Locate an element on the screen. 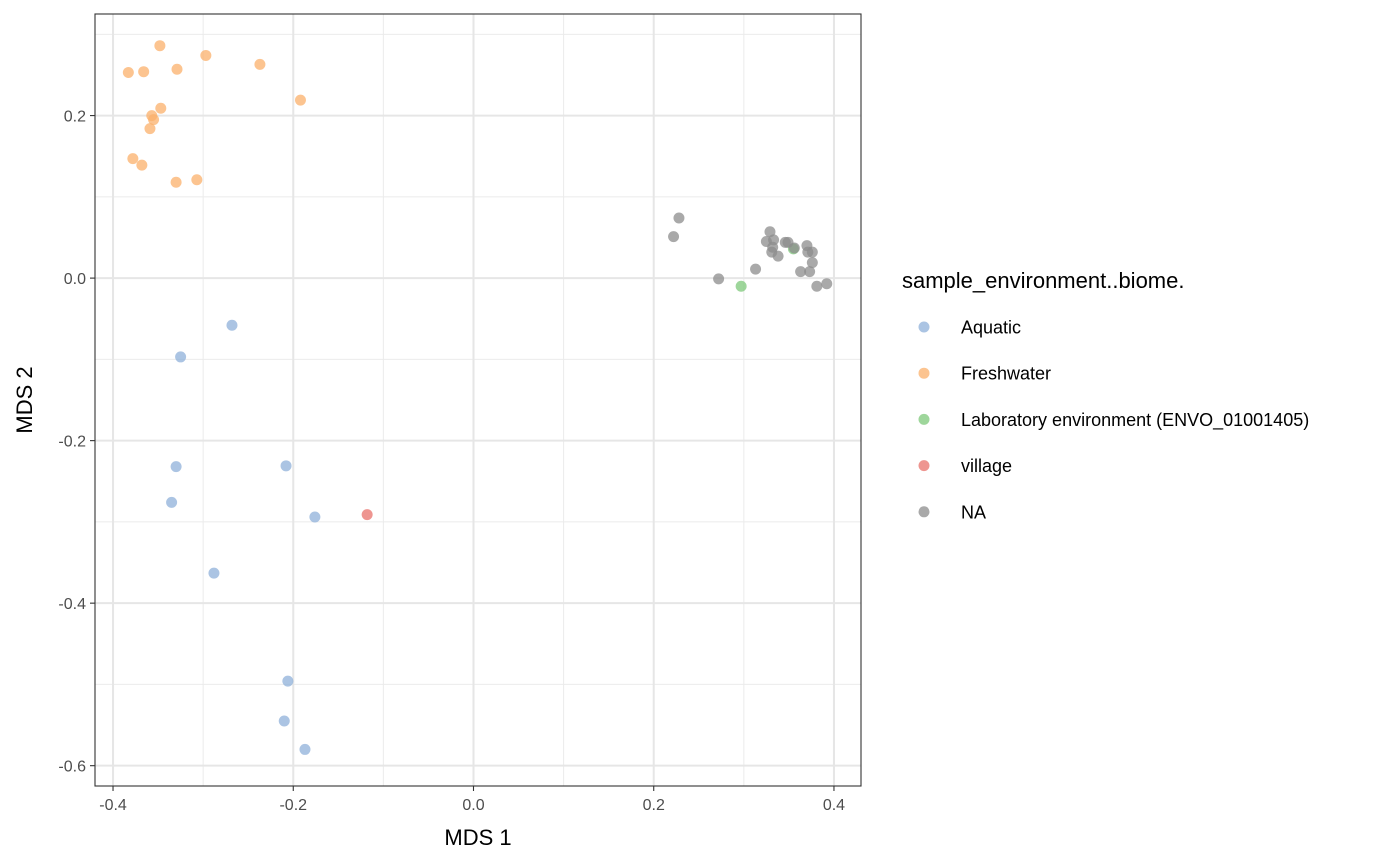 This screenshot has width=1400, height=865. x-tick-label: -0.2 is located at coordinates (293, 805).